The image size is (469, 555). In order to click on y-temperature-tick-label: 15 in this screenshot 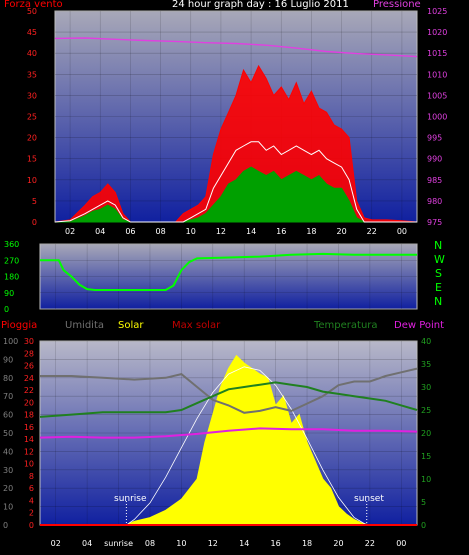, I will do `click(426, 456)`.